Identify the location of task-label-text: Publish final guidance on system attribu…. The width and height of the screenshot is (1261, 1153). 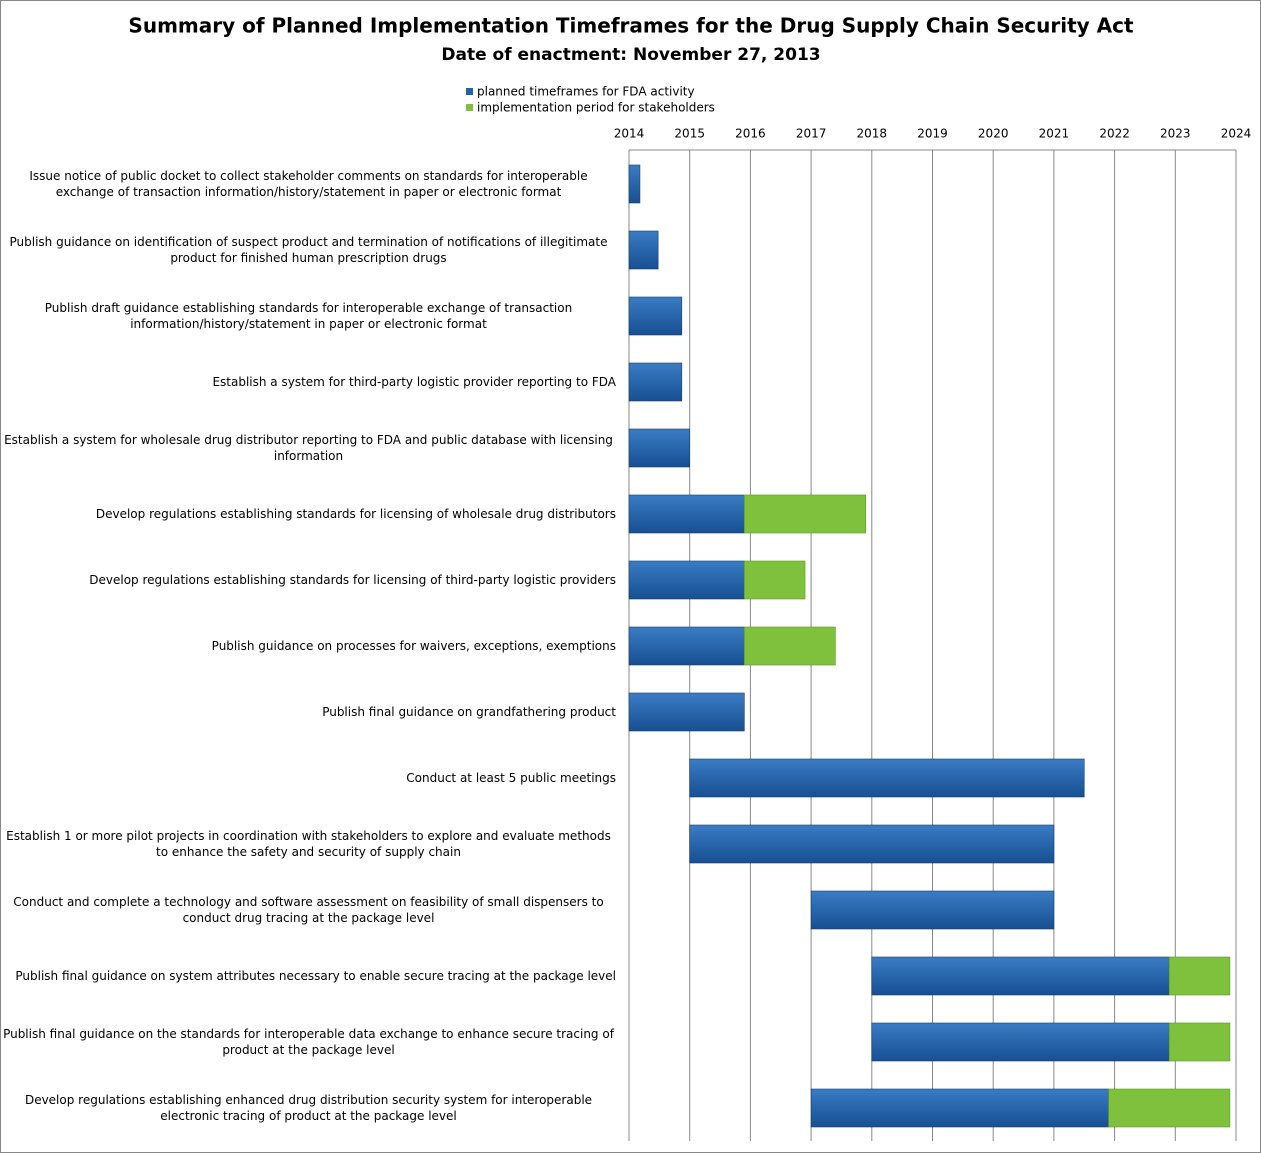
(315, 976).